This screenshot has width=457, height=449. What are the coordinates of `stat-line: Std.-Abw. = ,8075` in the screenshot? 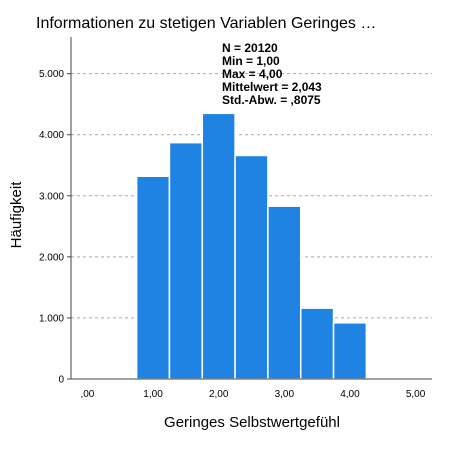 It's located at (271, 100).